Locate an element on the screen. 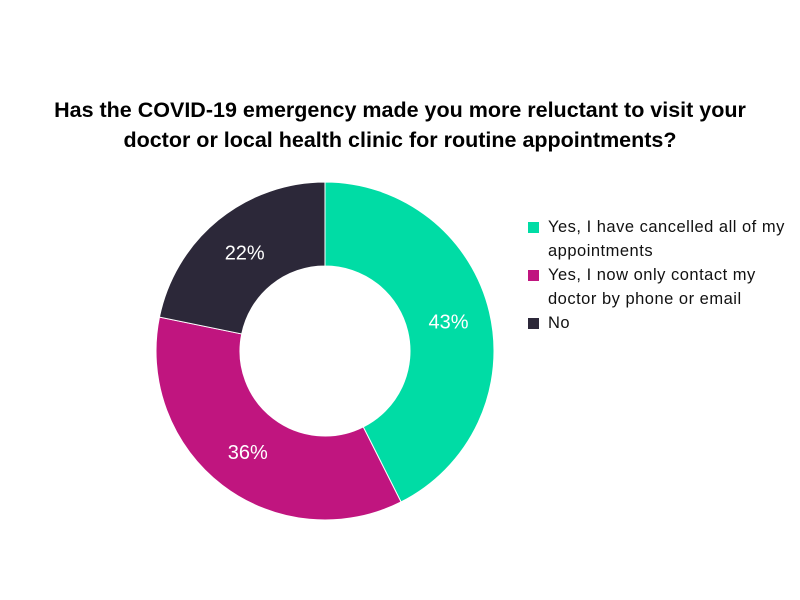 The width and height of the screenshot is (800, 600). slice-no is located at coordinates (242, 258).